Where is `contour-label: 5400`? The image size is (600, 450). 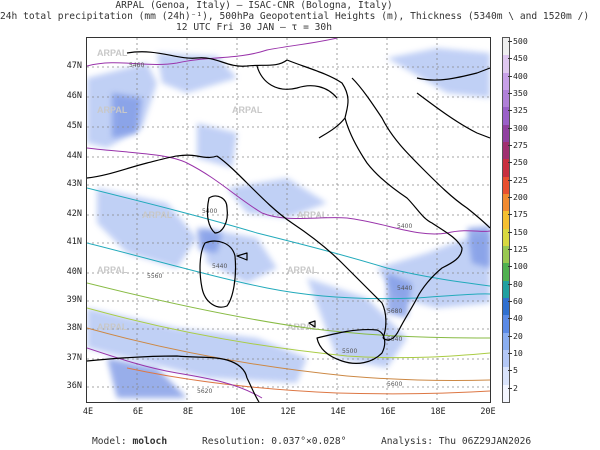
contour-label: 5400 is located at coordinates (404, 226).